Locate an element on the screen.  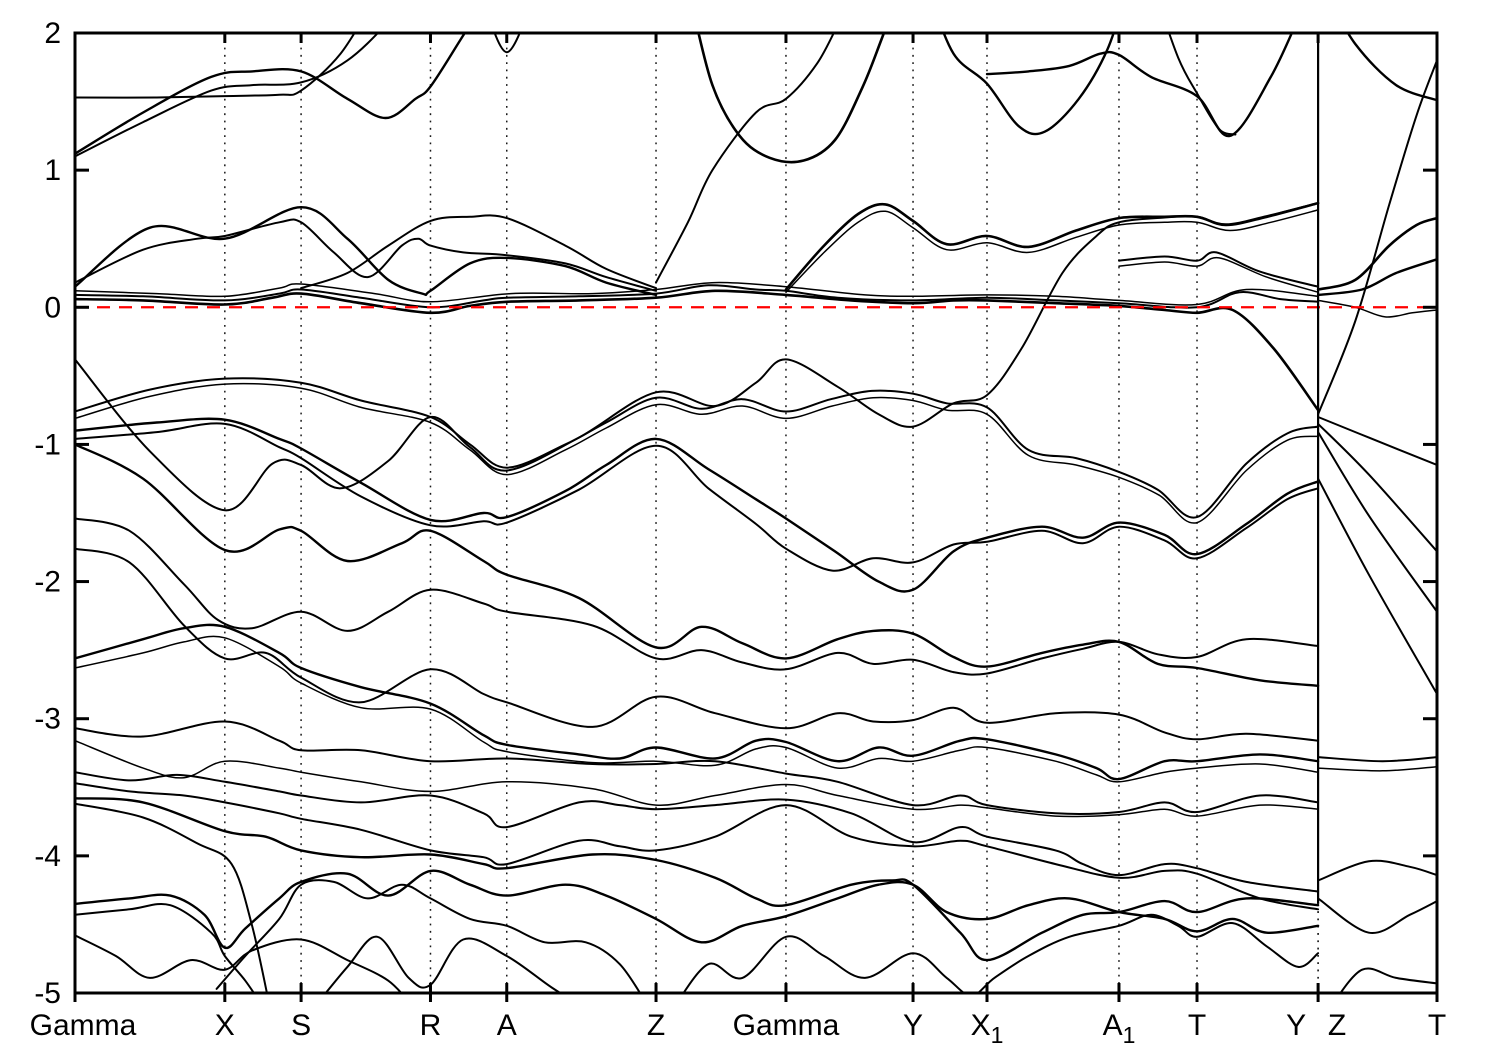
x-axis-kpoint-labels: Gamma X S R A Z Gamma Y X1 A1 T Y Z T is located at coordinates (738, 1028).